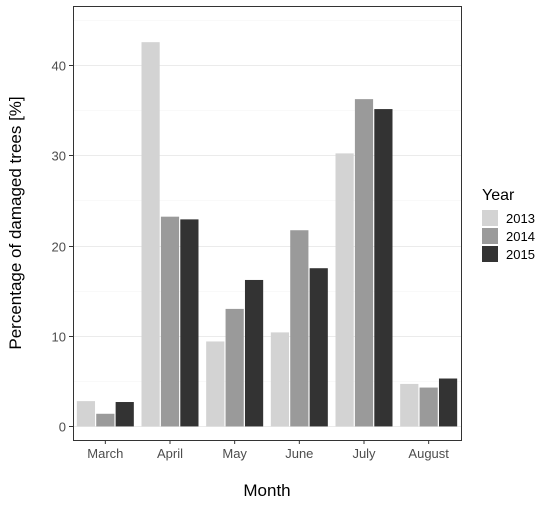 The height and width of the screenshot is (508, 550). What do you see at coordinates (498, 195) in the screenshot?
I see `legend-title: Year` at bounding box center [498, 195].